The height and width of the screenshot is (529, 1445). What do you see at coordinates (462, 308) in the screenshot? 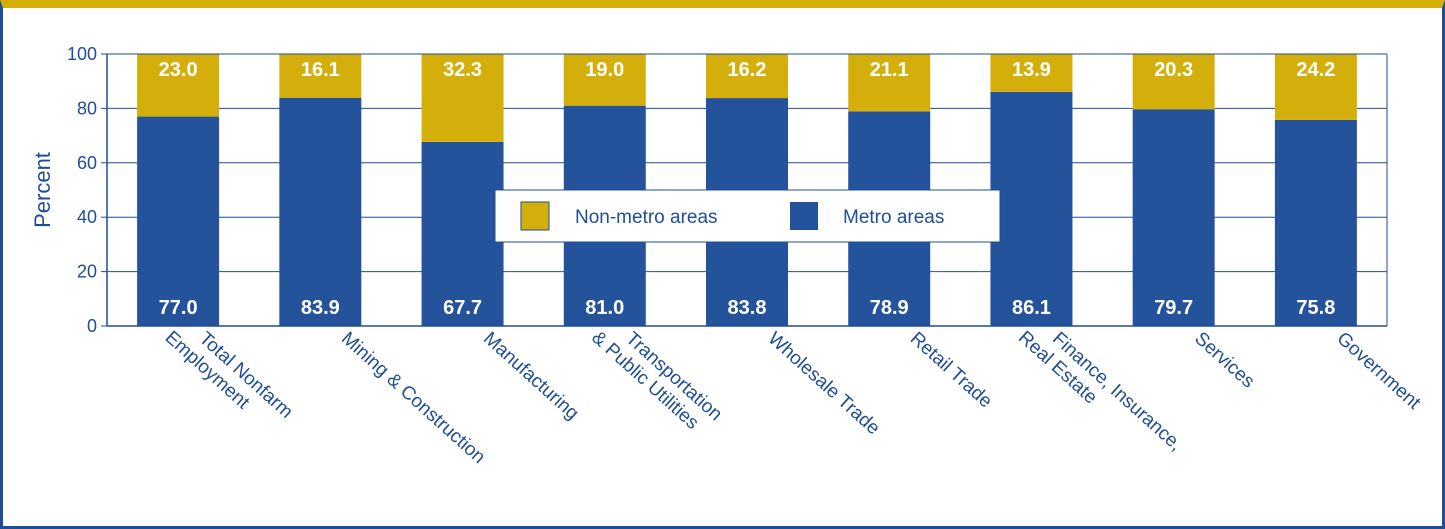
I see `data-label-metro: 67.7` at bounding box center [462, 308].